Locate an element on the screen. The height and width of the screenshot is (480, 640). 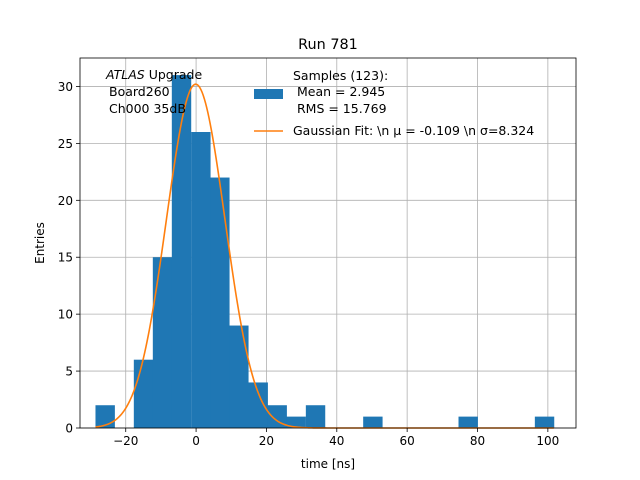
y-tick-label: 25 is located at coordinates (65, 144).